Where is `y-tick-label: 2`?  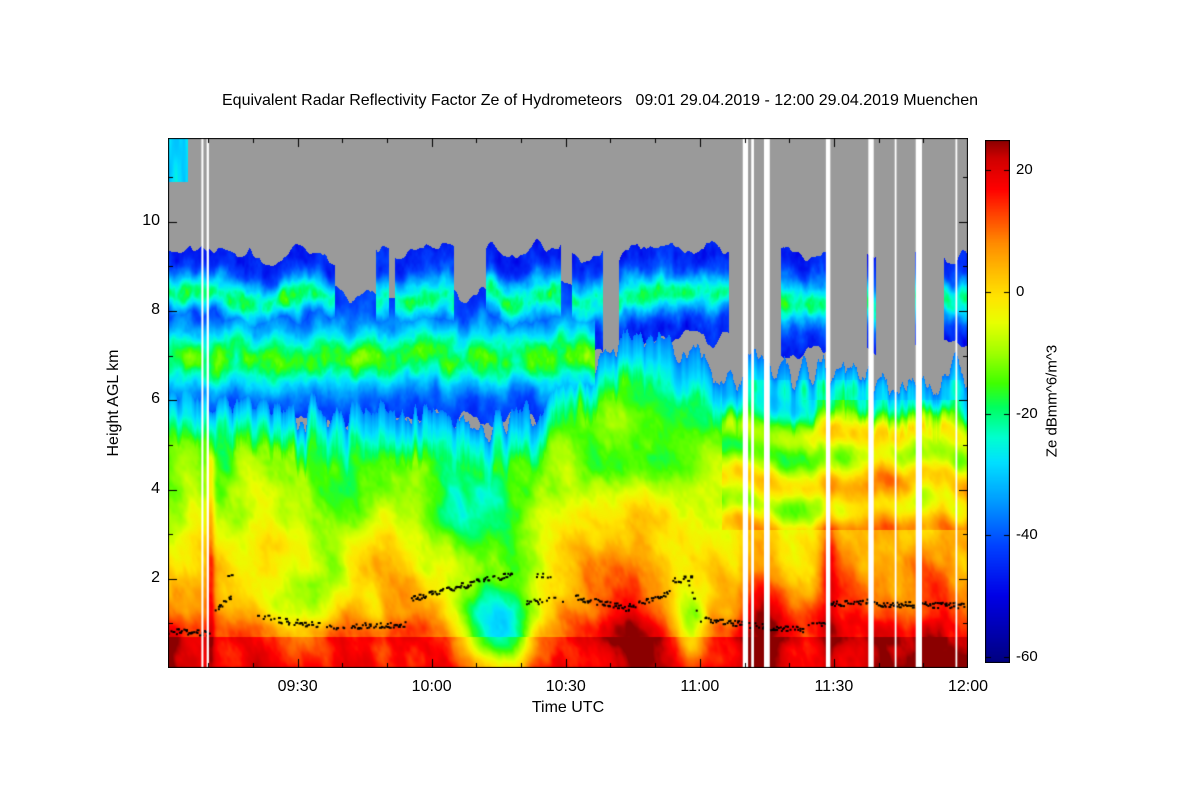 y-tick-label: 2 is located at coordinates (155, 577).